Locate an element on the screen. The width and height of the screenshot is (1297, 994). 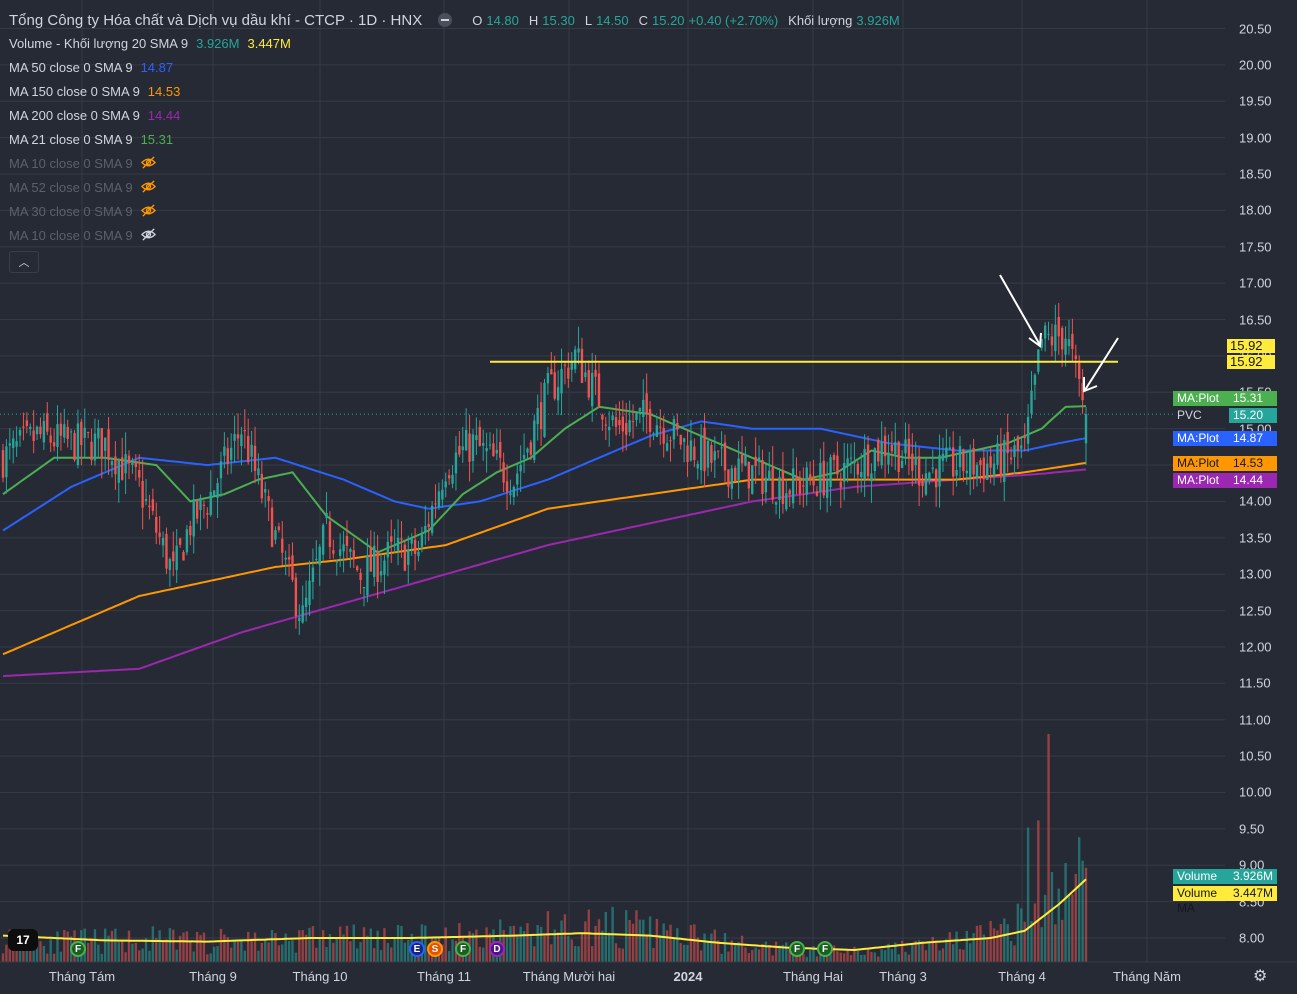
indicator-row: Volume - Khối lượng 20 SMA 9 3.926M 3.447M is located at coordinates (454, 44).